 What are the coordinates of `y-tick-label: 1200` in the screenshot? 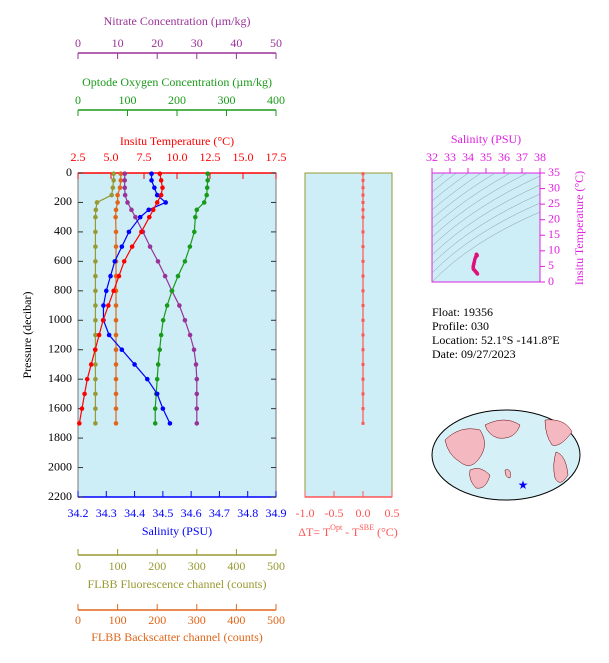 It's located at (60, 348).